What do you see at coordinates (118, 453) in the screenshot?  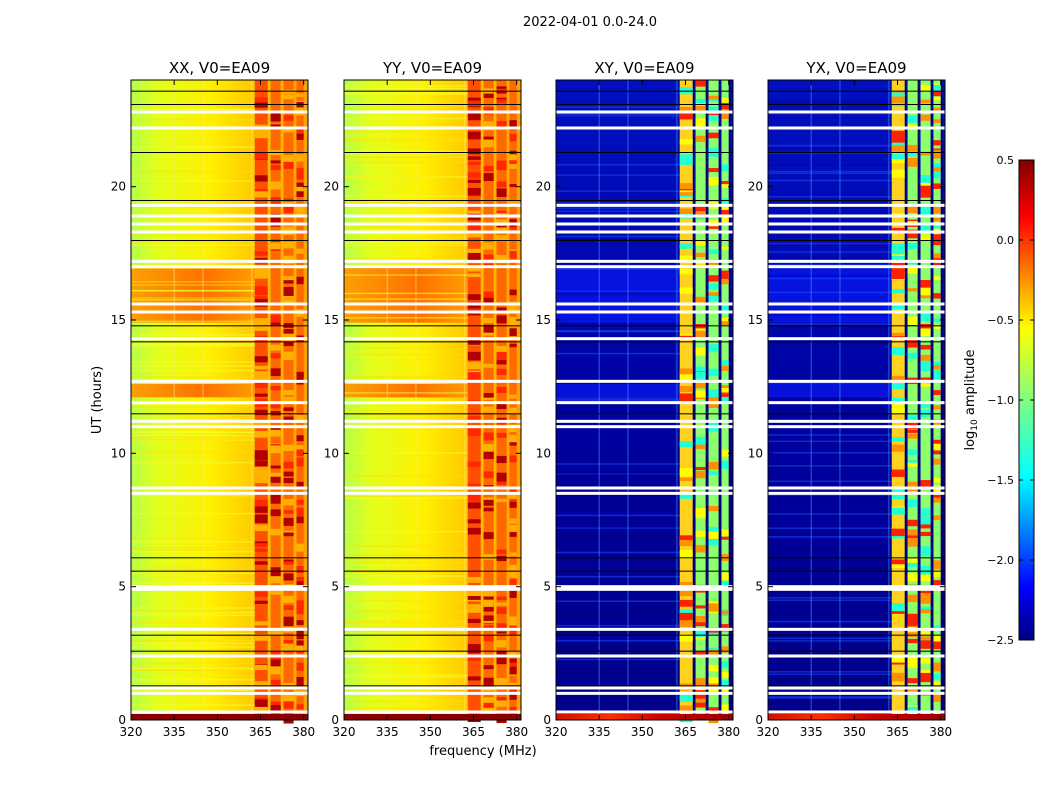 I see `y-tick-label: 10` at bounding box center [118, 453].